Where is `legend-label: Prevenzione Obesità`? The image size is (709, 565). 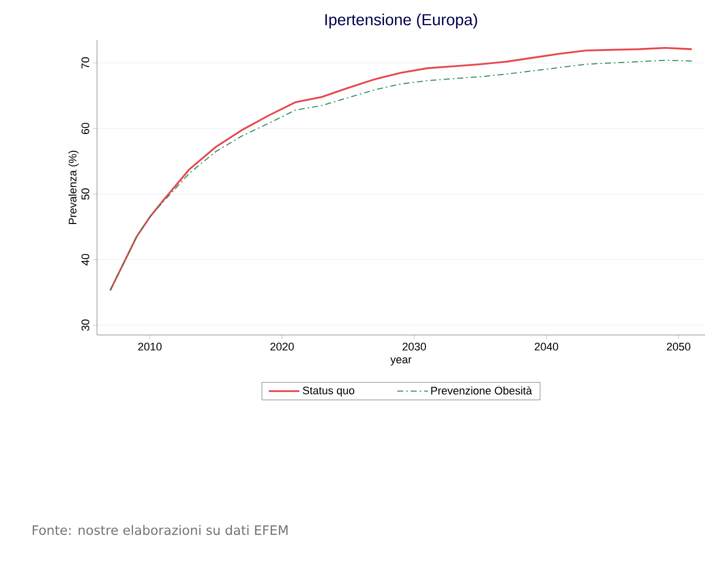 legend-label: Prevenzione Obesità is located at coordinates (481, 390).